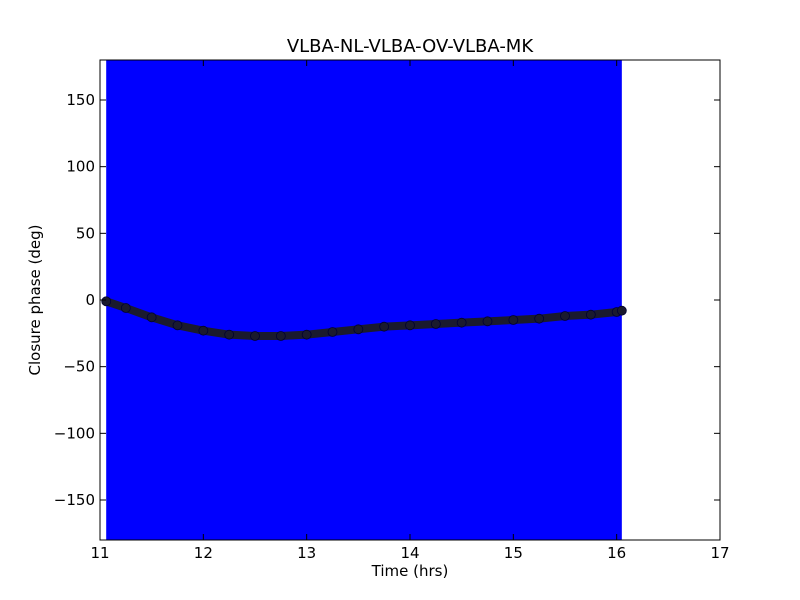 The width and height of the screenshot is (800, 600). I want to click on series-layer, so click(364, 318).